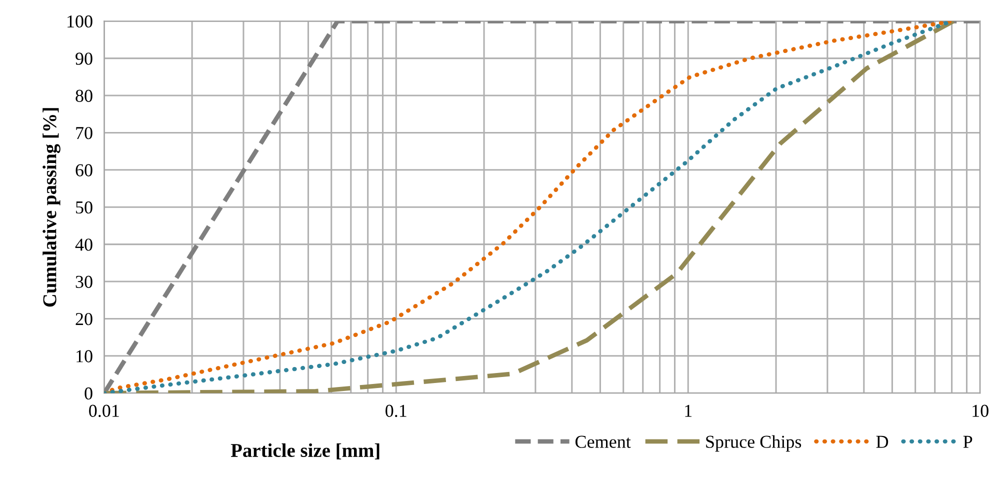  Describe the element at coordinates (603, 442) in the screenshot. I see `legend-label: Cement` at that location.